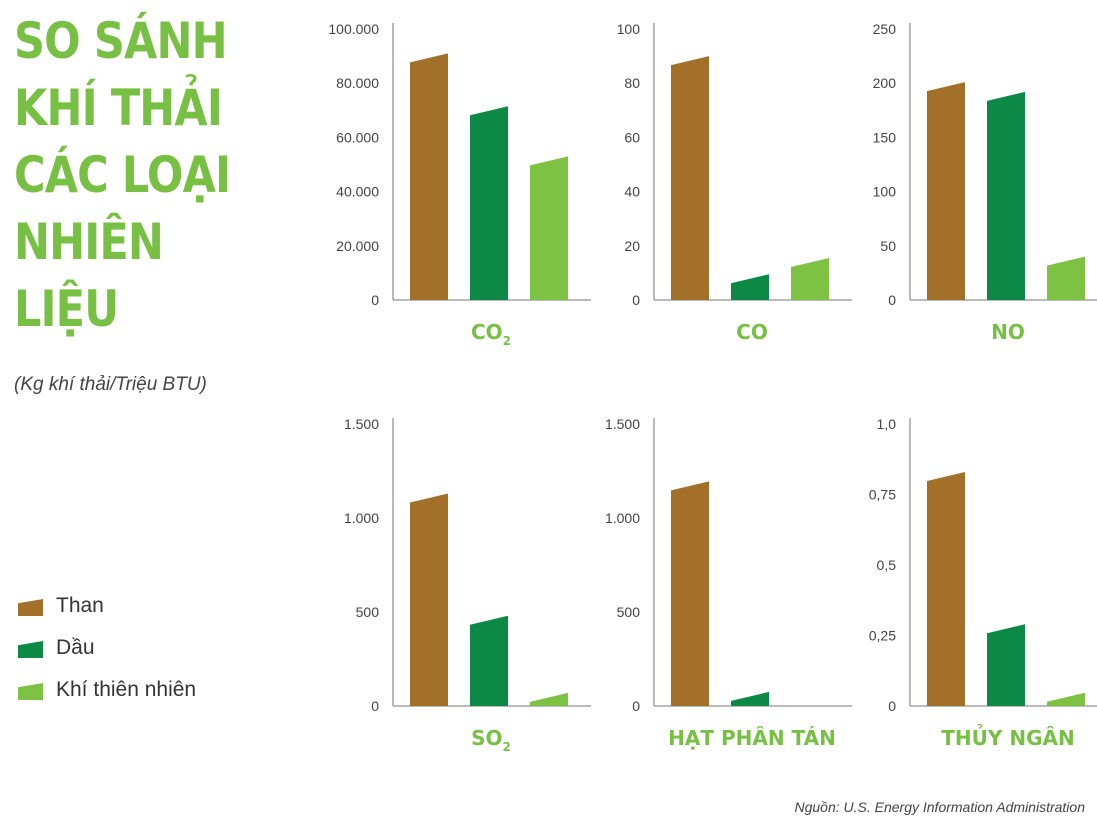 This screenshot has width=1097, height=823. What do you see at coordinates (632, 137) in the screenshot?
I see `y-tick-label: 60` at bounding box center [632, 137].